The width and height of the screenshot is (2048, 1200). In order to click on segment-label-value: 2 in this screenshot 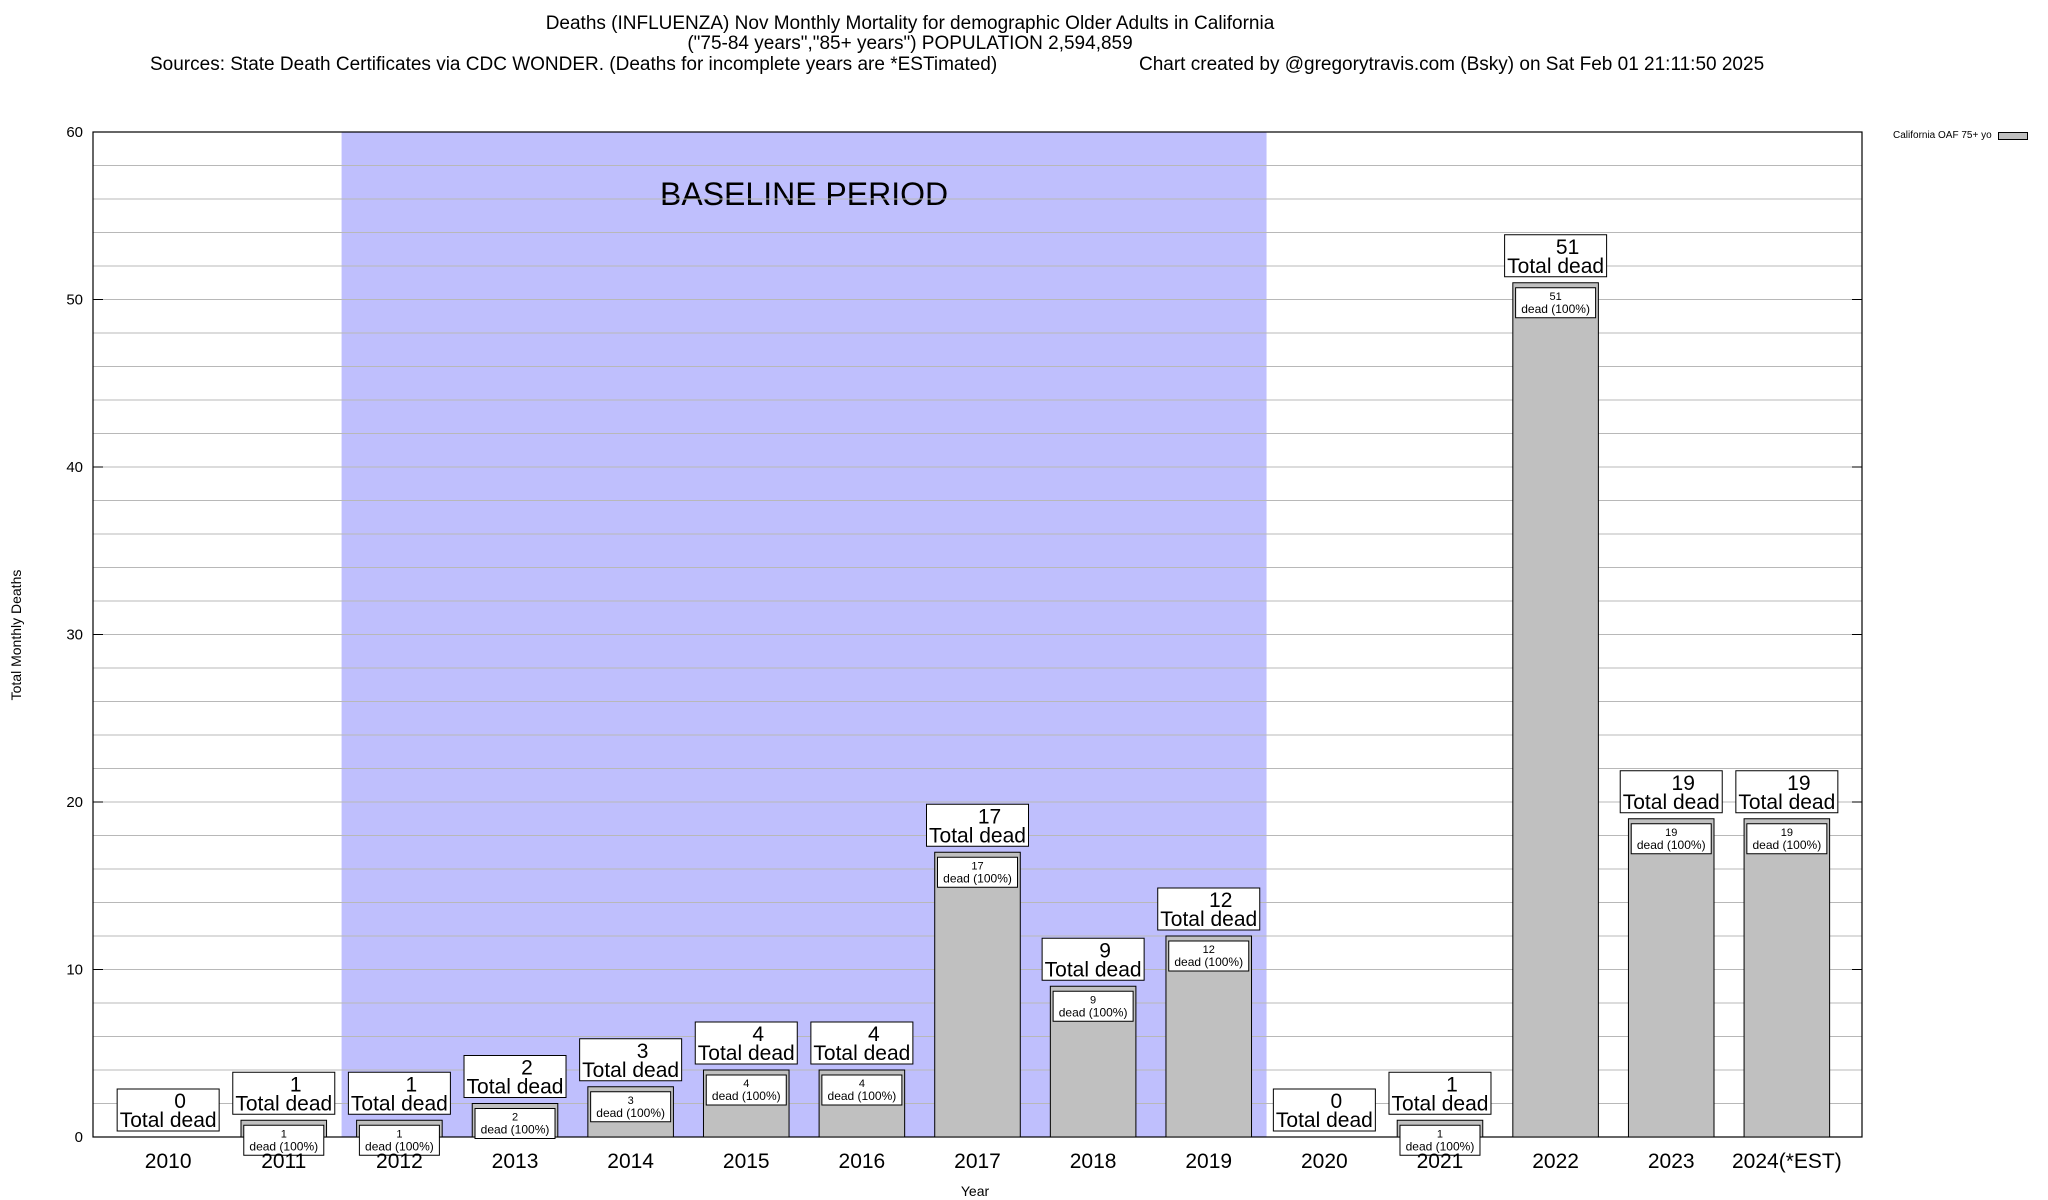, I will do `click(515, 1118)`.